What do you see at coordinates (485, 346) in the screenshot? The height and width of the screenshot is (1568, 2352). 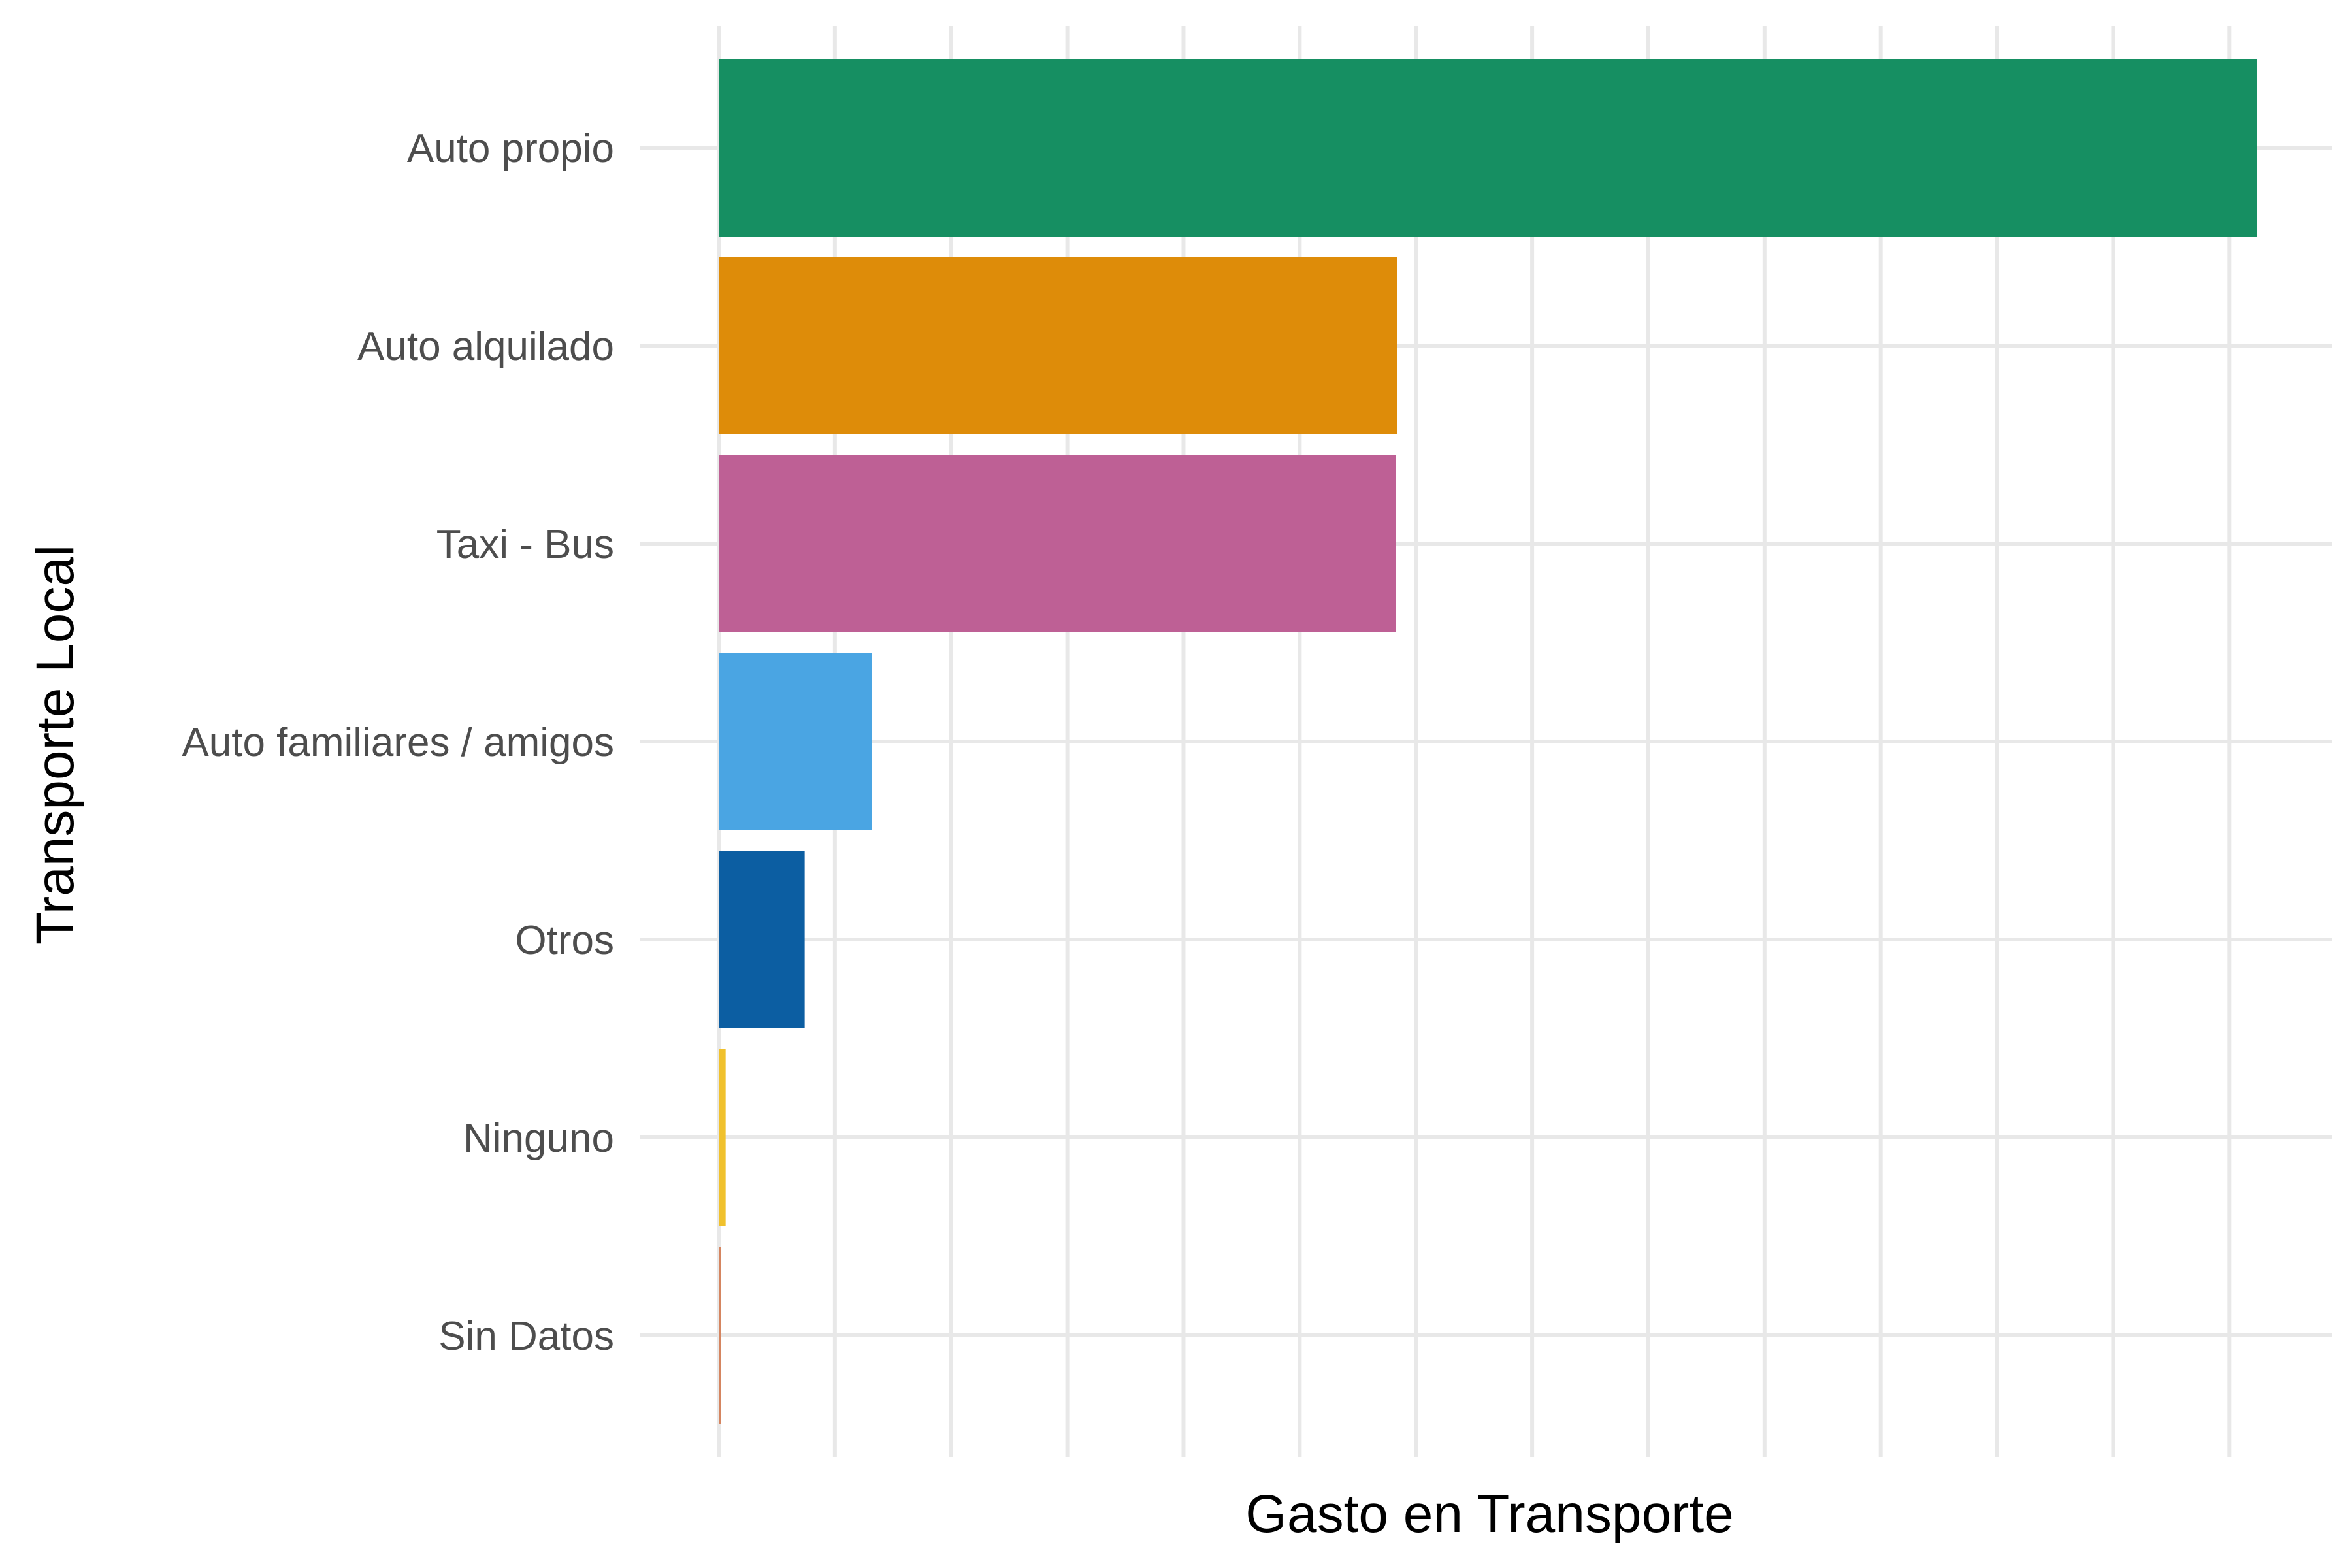 I see `y-tick-label: Auto alquilado` at bounding box center [485, 346].